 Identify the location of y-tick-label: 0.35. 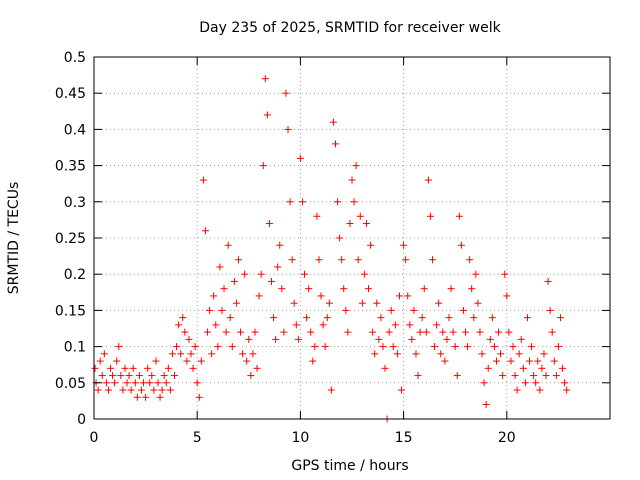
(70, 167).